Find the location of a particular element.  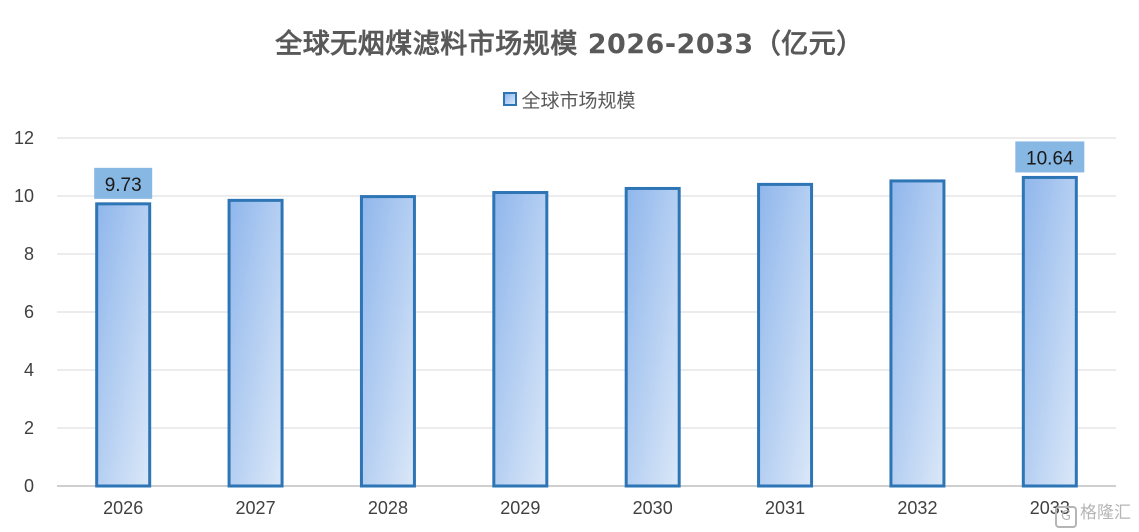

x-tick-label: 2030 is located at coordinates (653, 508).